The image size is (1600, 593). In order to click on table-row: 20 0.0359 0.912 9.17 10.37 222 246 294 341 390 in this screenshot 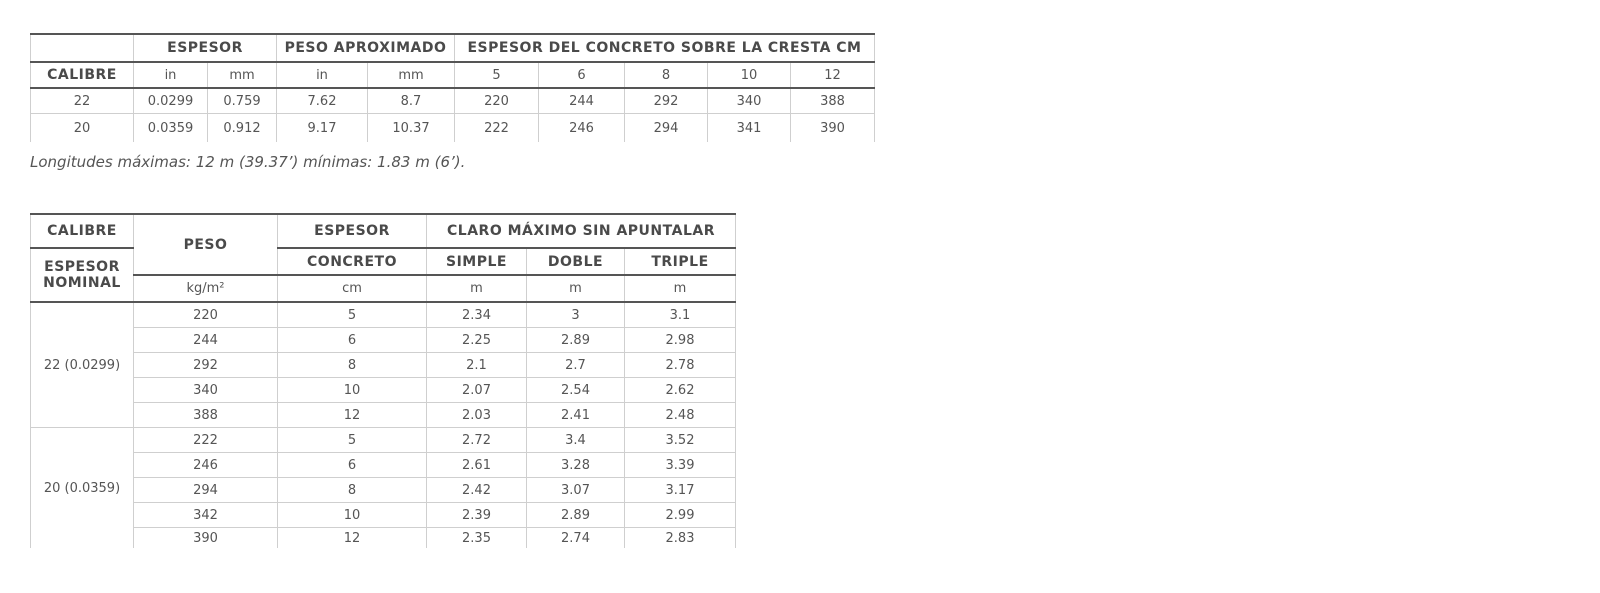, I will do `click(452, 127)`.